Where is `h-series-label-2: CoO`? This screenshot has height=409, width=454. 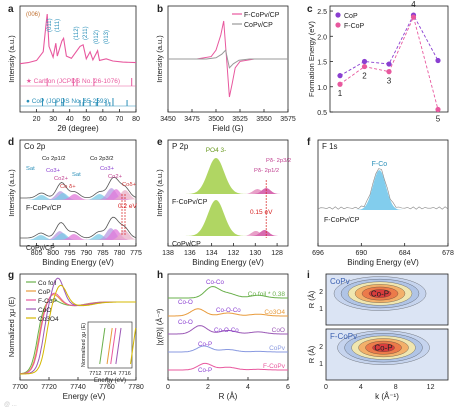 h-series-label-2: CoO is located at coordinates (278, 330).